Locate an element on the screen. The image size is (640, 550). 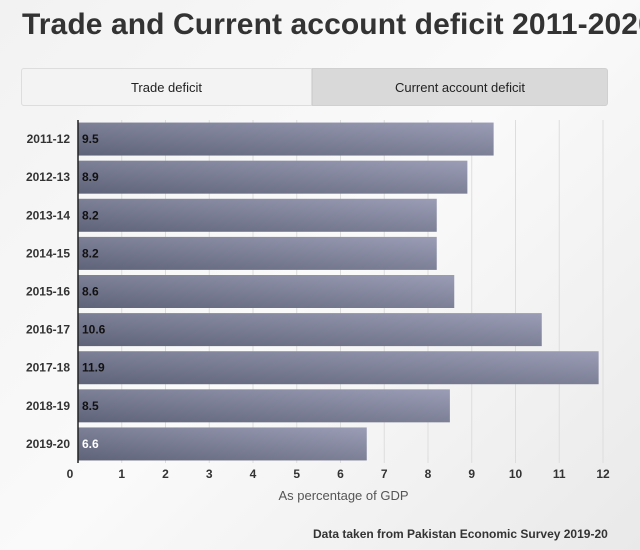
x-tick-label: 1 is located at coordinates (121, 474).